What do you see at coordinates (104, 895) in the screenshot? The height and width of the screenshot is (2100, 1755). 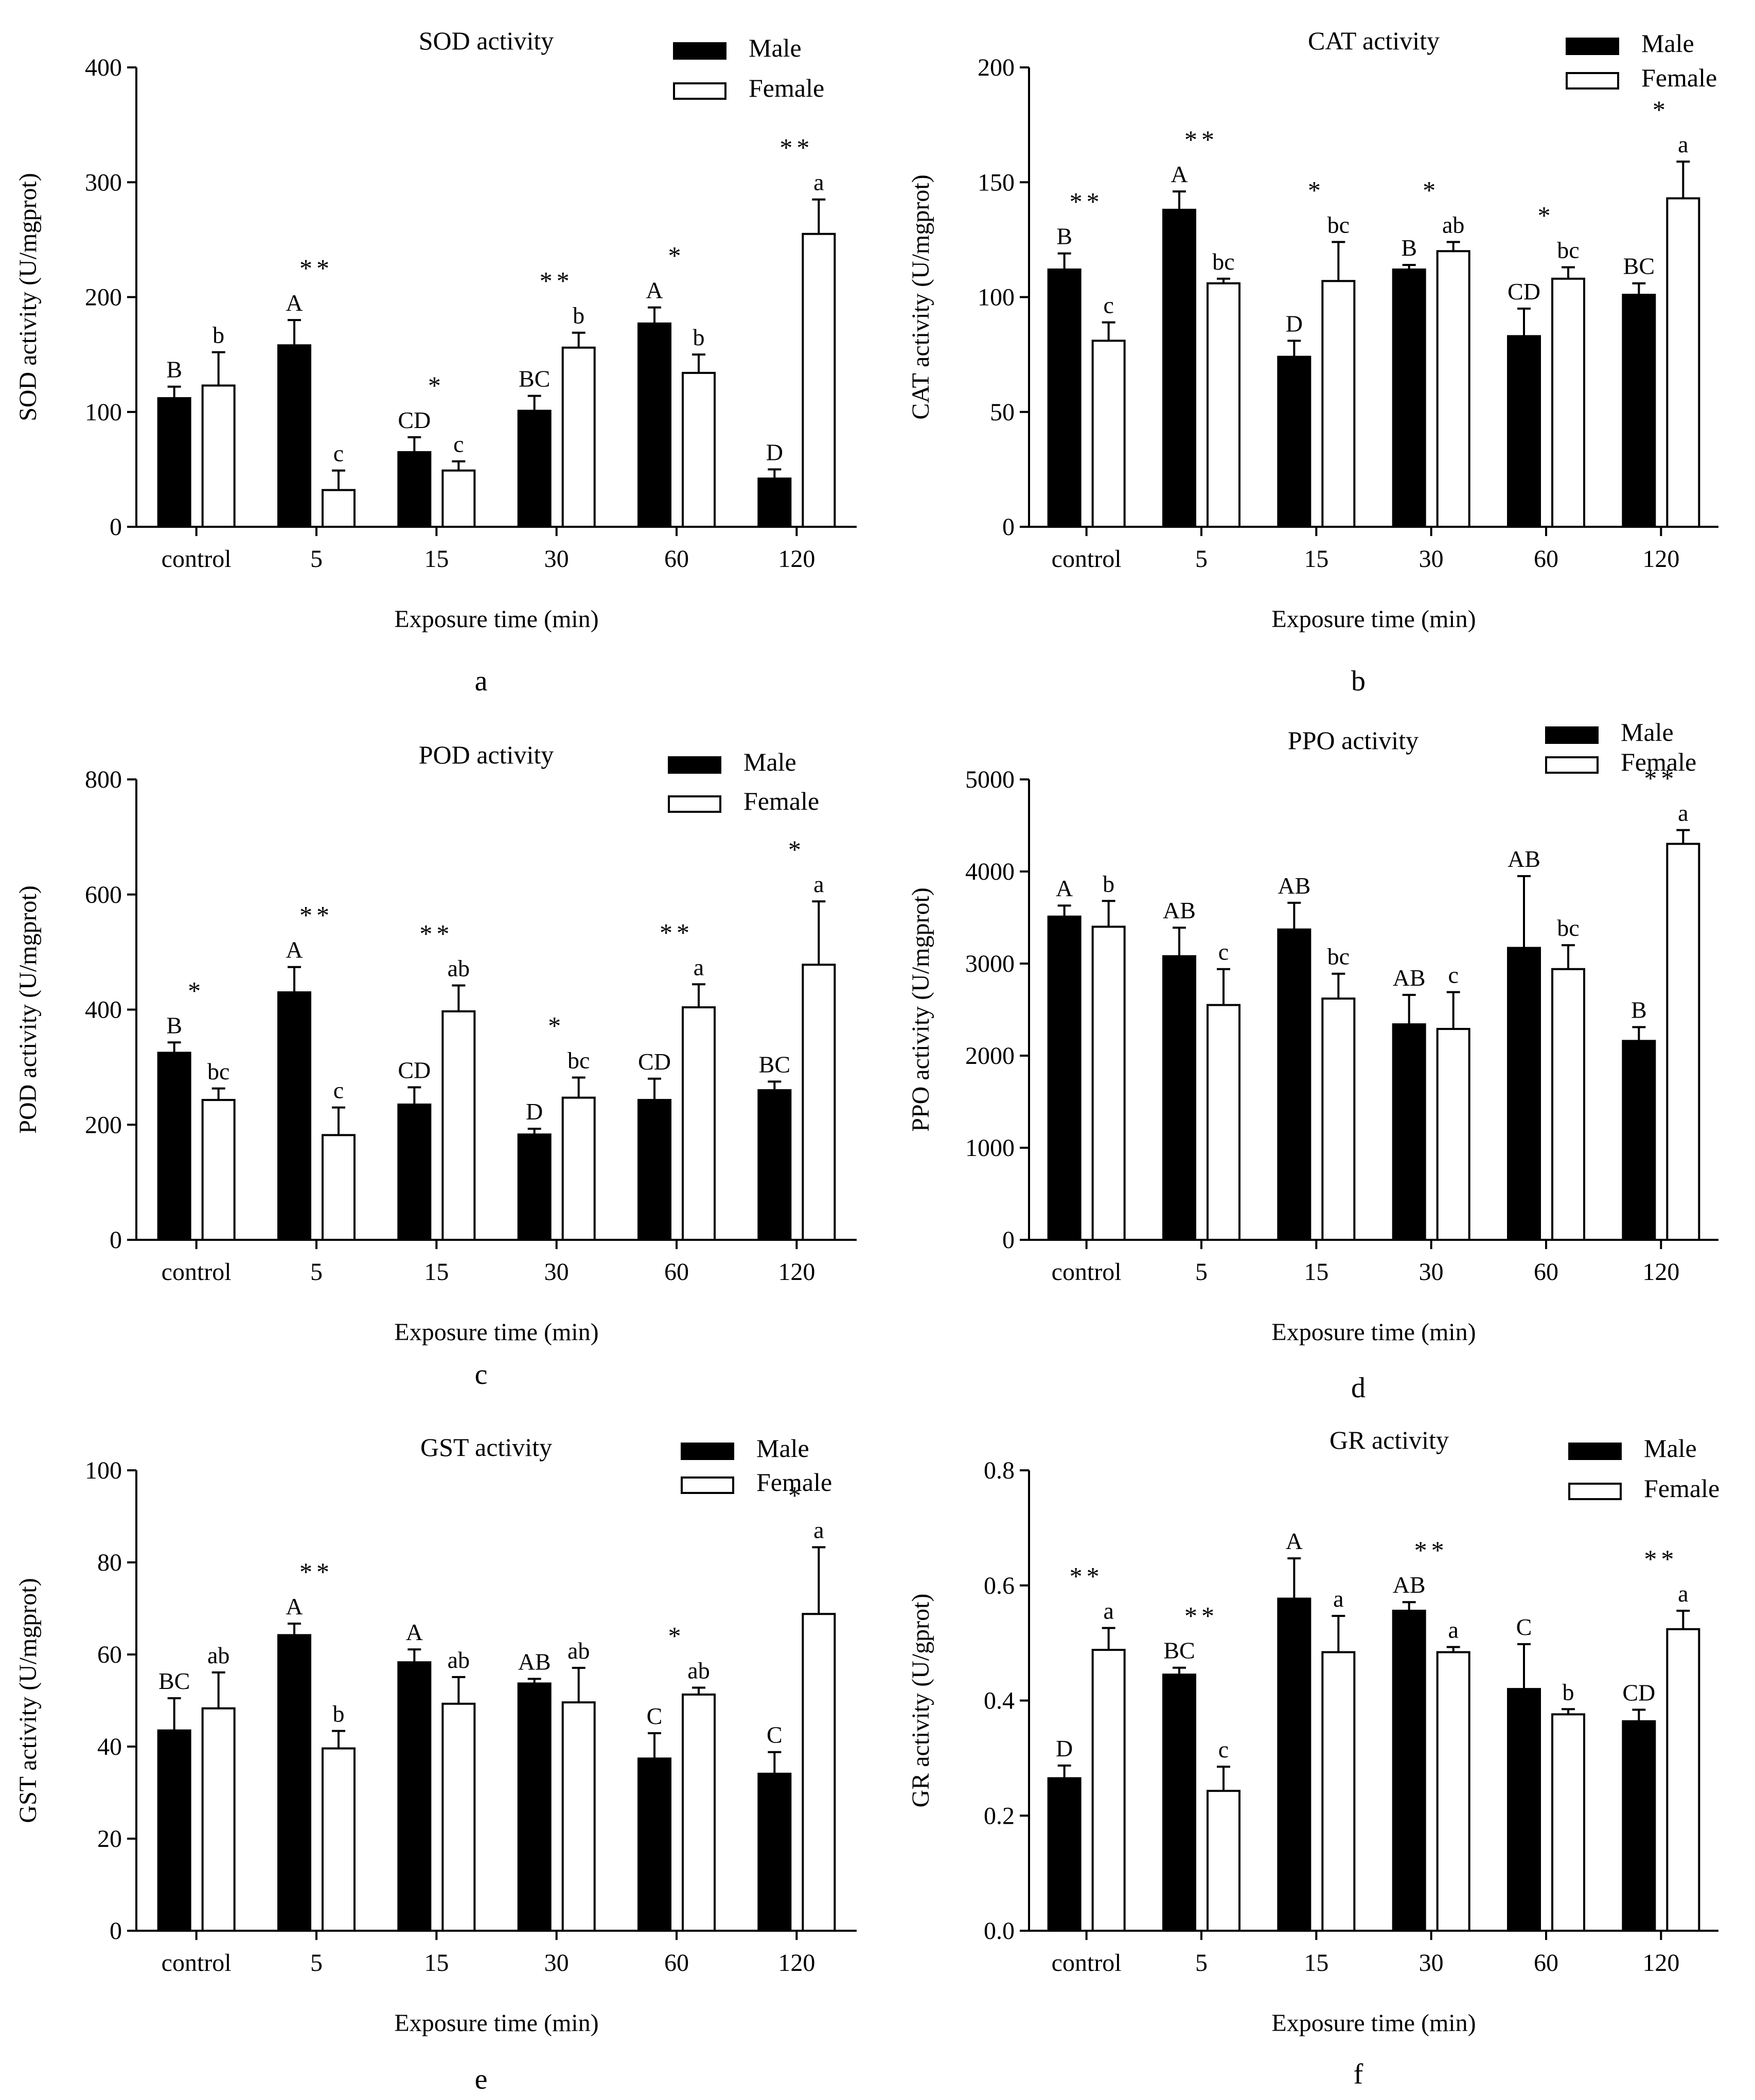 I see `y-tick-label: 600` at bounding box center [104, 895].